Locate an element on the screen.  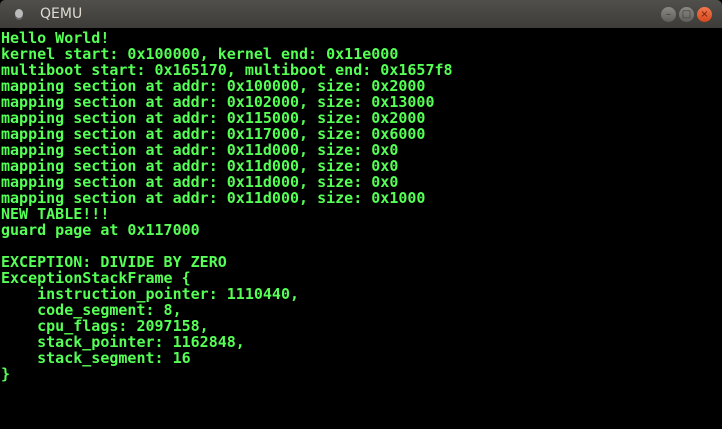
close-icon: × is located at coordinates (704, 14).